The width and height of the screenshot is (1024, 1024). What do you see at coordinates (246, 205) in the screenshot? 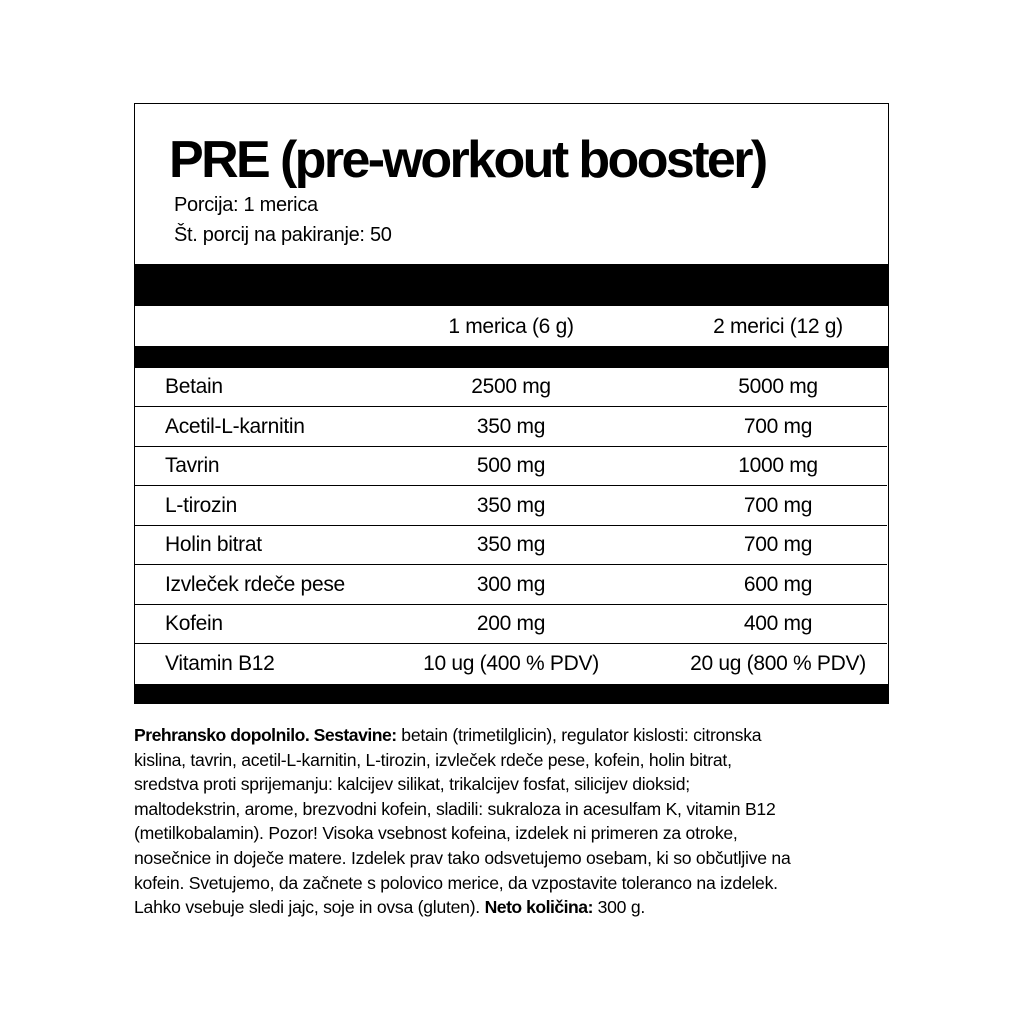
I see `serving-size: Porcija: 1 merica` at bounding box center [246, 205].